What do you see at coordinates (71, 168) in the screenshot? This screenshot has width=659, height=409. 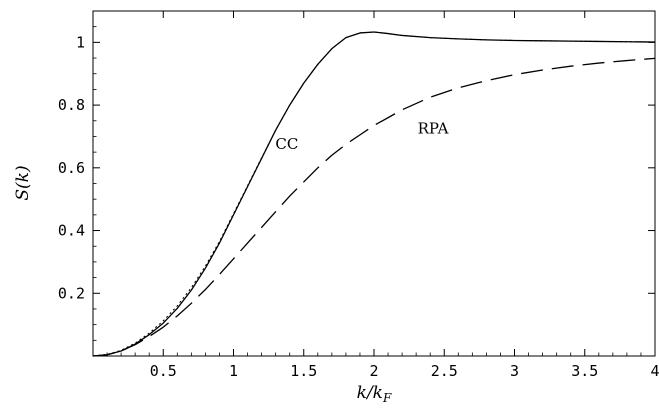 I see `y-tick-label: 0.6` at bounding box center [71, 168].